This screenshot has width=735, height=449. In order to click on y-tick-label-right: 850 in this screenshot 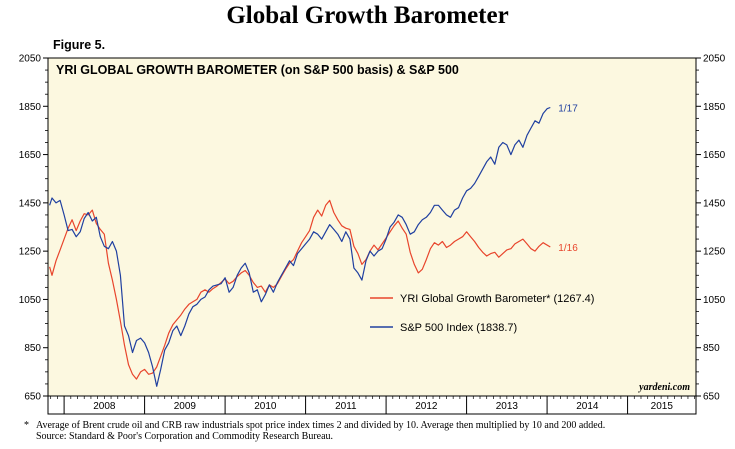, I will do `click(711, 348)`.